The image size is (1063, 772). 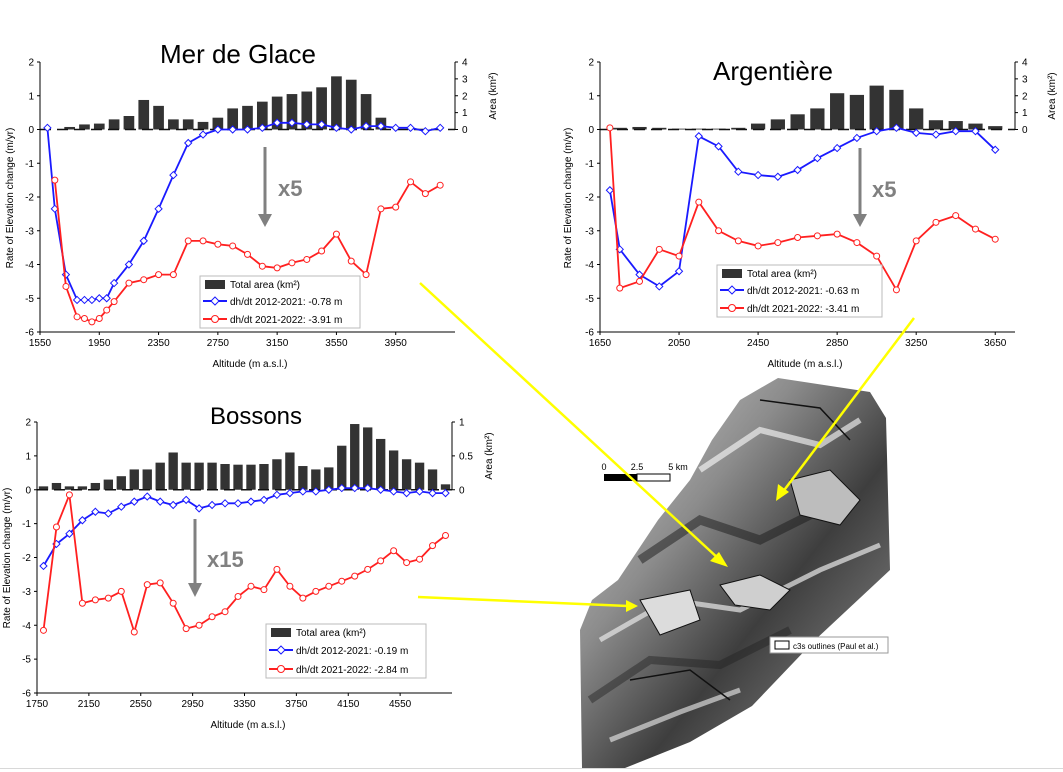 What do you see at coordinates (286, 302) in the screenshot?
I see `legend-series-1-label: dh/dt 2012-2021: -0.78 m` at bounding box center [286, 302].